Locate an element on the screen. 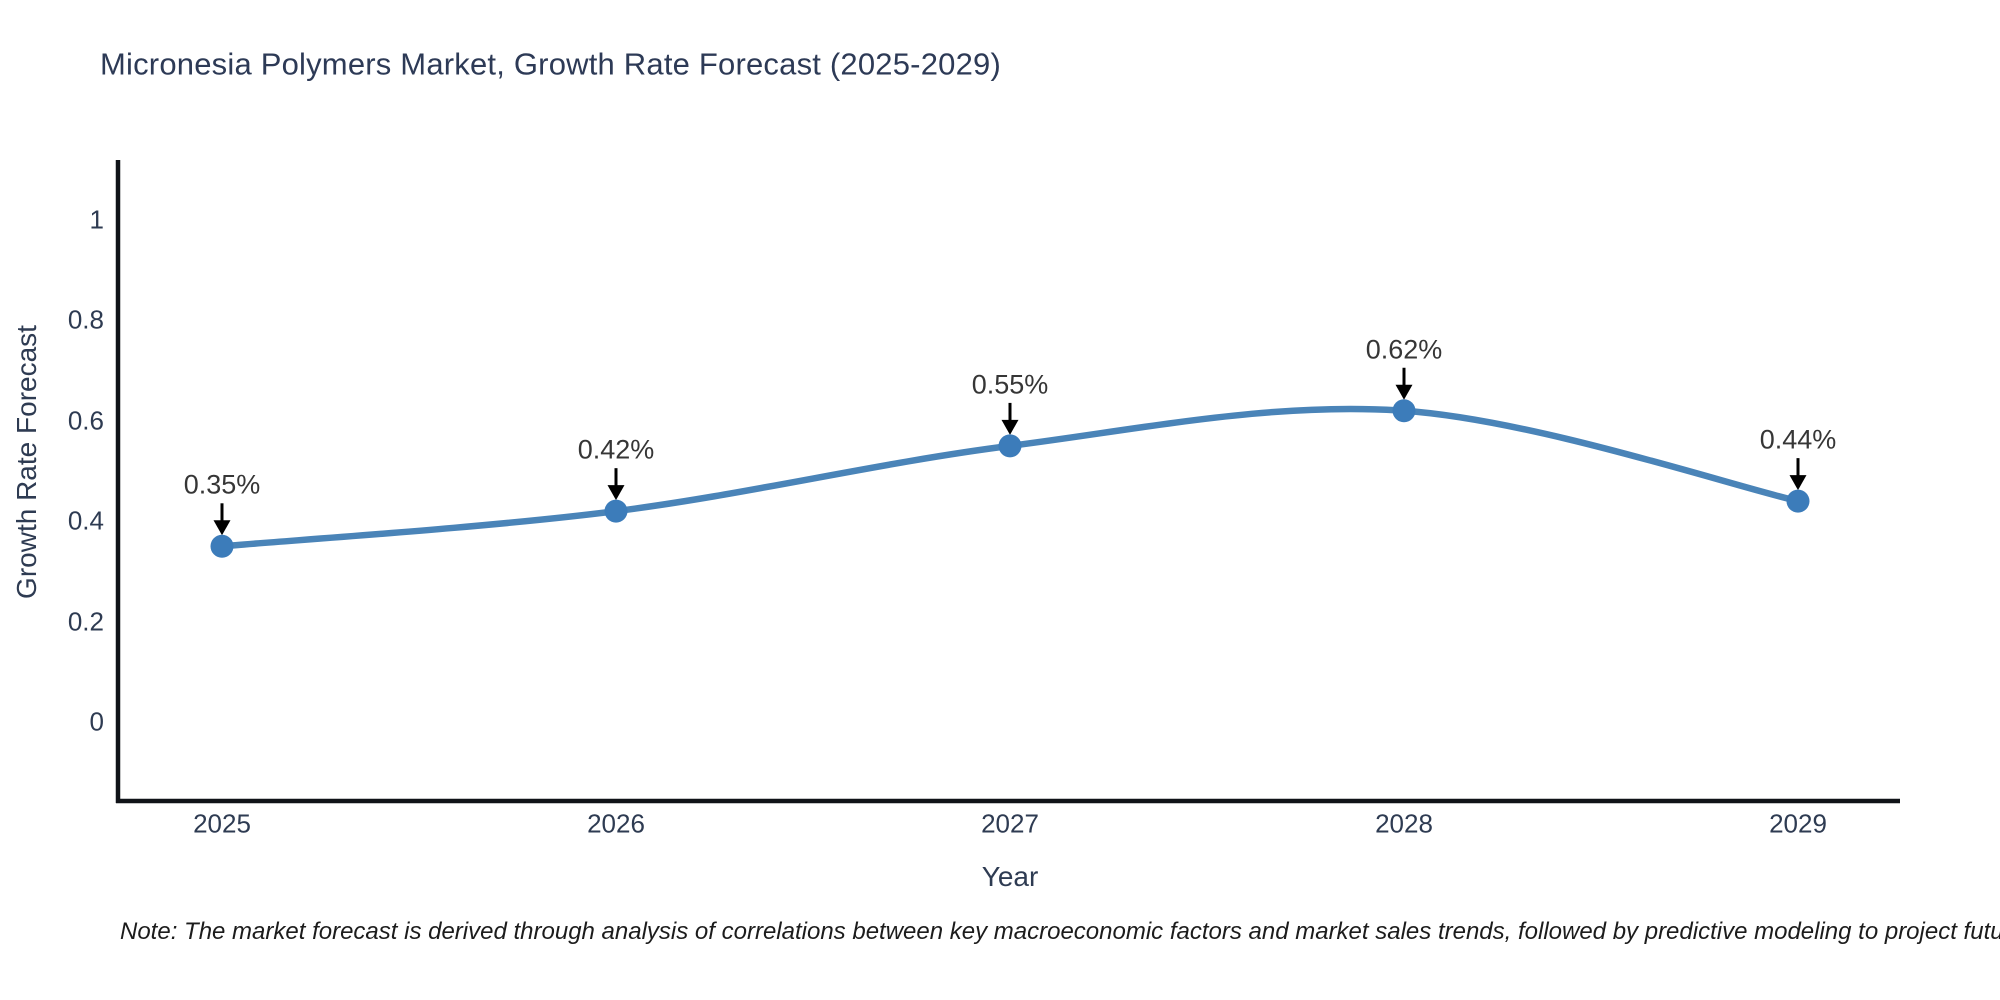 The image size is (2000, 1000). y-tick-label: 0.2 is located at coordinates (85, 621).